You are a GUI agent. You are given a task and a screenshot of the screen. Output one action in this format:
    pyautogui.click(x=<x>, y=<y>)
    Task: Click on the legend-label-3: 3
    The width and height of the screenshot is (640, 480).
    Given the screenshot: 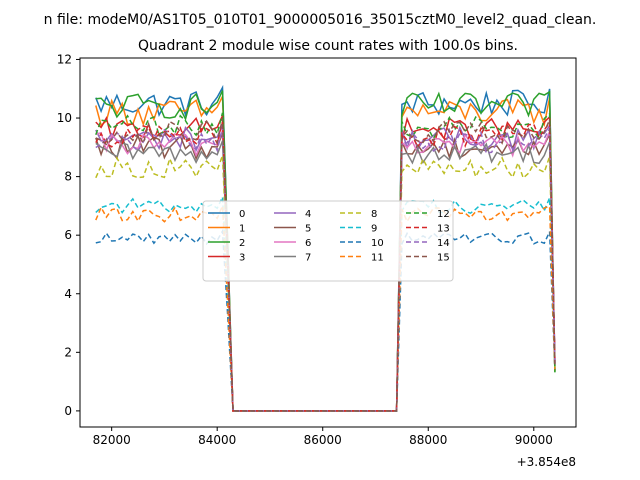 What is the action you would take?
    pyautogui.click(x=242, y=258)
    